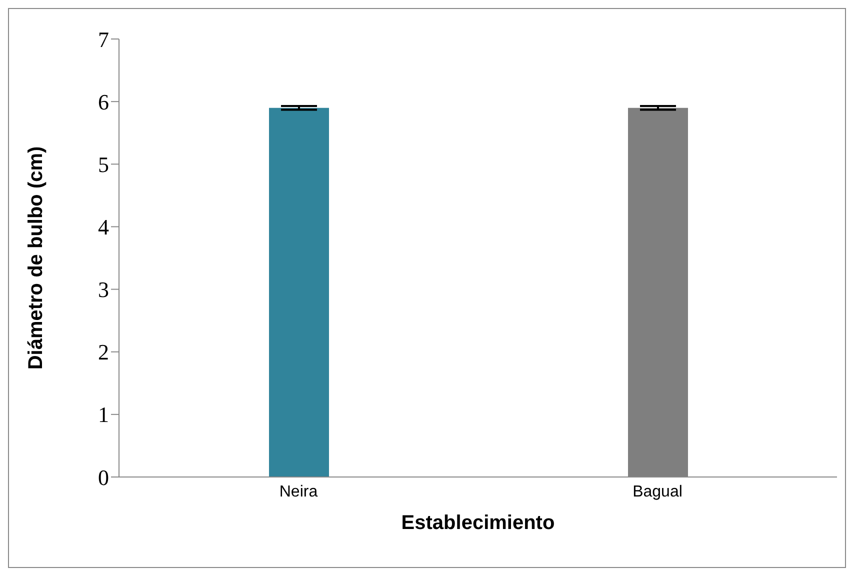  I want to click on y-tick-label: 6, so click(103, 101).